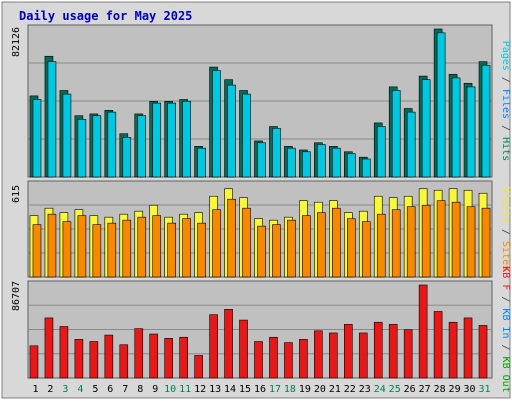 The image size is (512, 405). What do you see at coordinates (350, 389) in the screenshot?
I see `x-tick-label: 22` at bounding box center [350, 389].